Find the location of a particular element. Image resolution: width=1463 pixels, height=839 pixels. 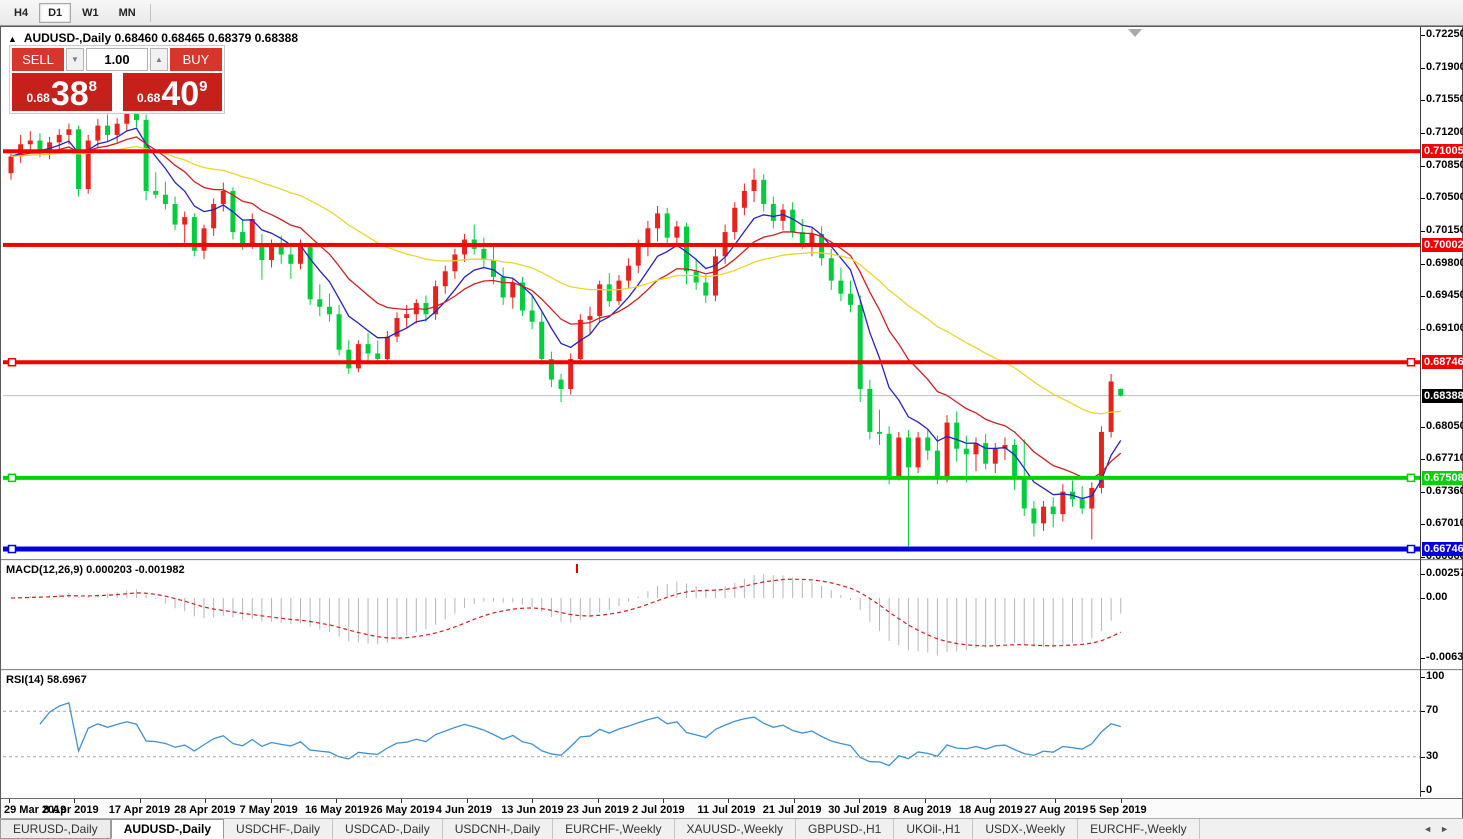

sell-button: SELL is located at coordinates (38, 59).